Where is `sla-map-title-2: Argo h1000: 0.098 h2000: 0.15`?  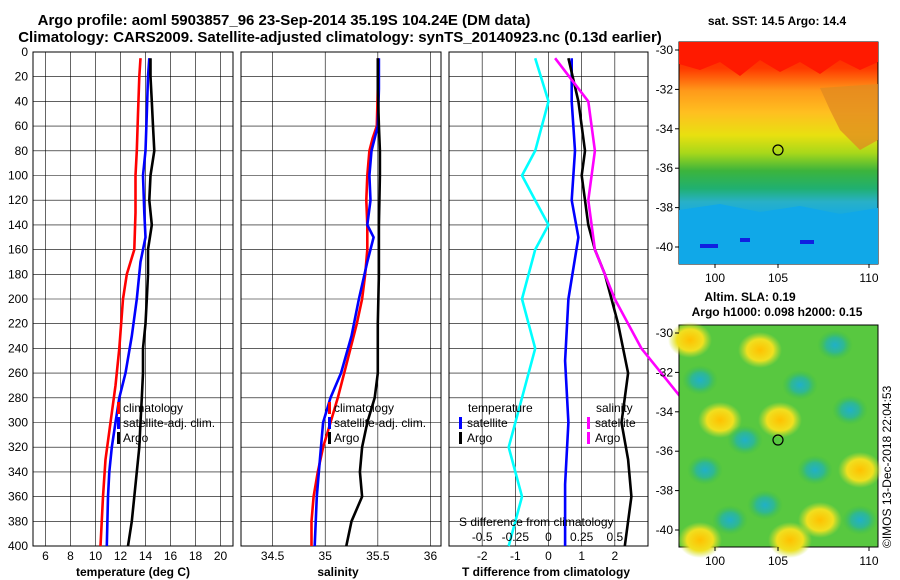 sla-map-title-2: Argo h1000: 0.098 h2000: 0.15 is located at coordinates (777, 312).